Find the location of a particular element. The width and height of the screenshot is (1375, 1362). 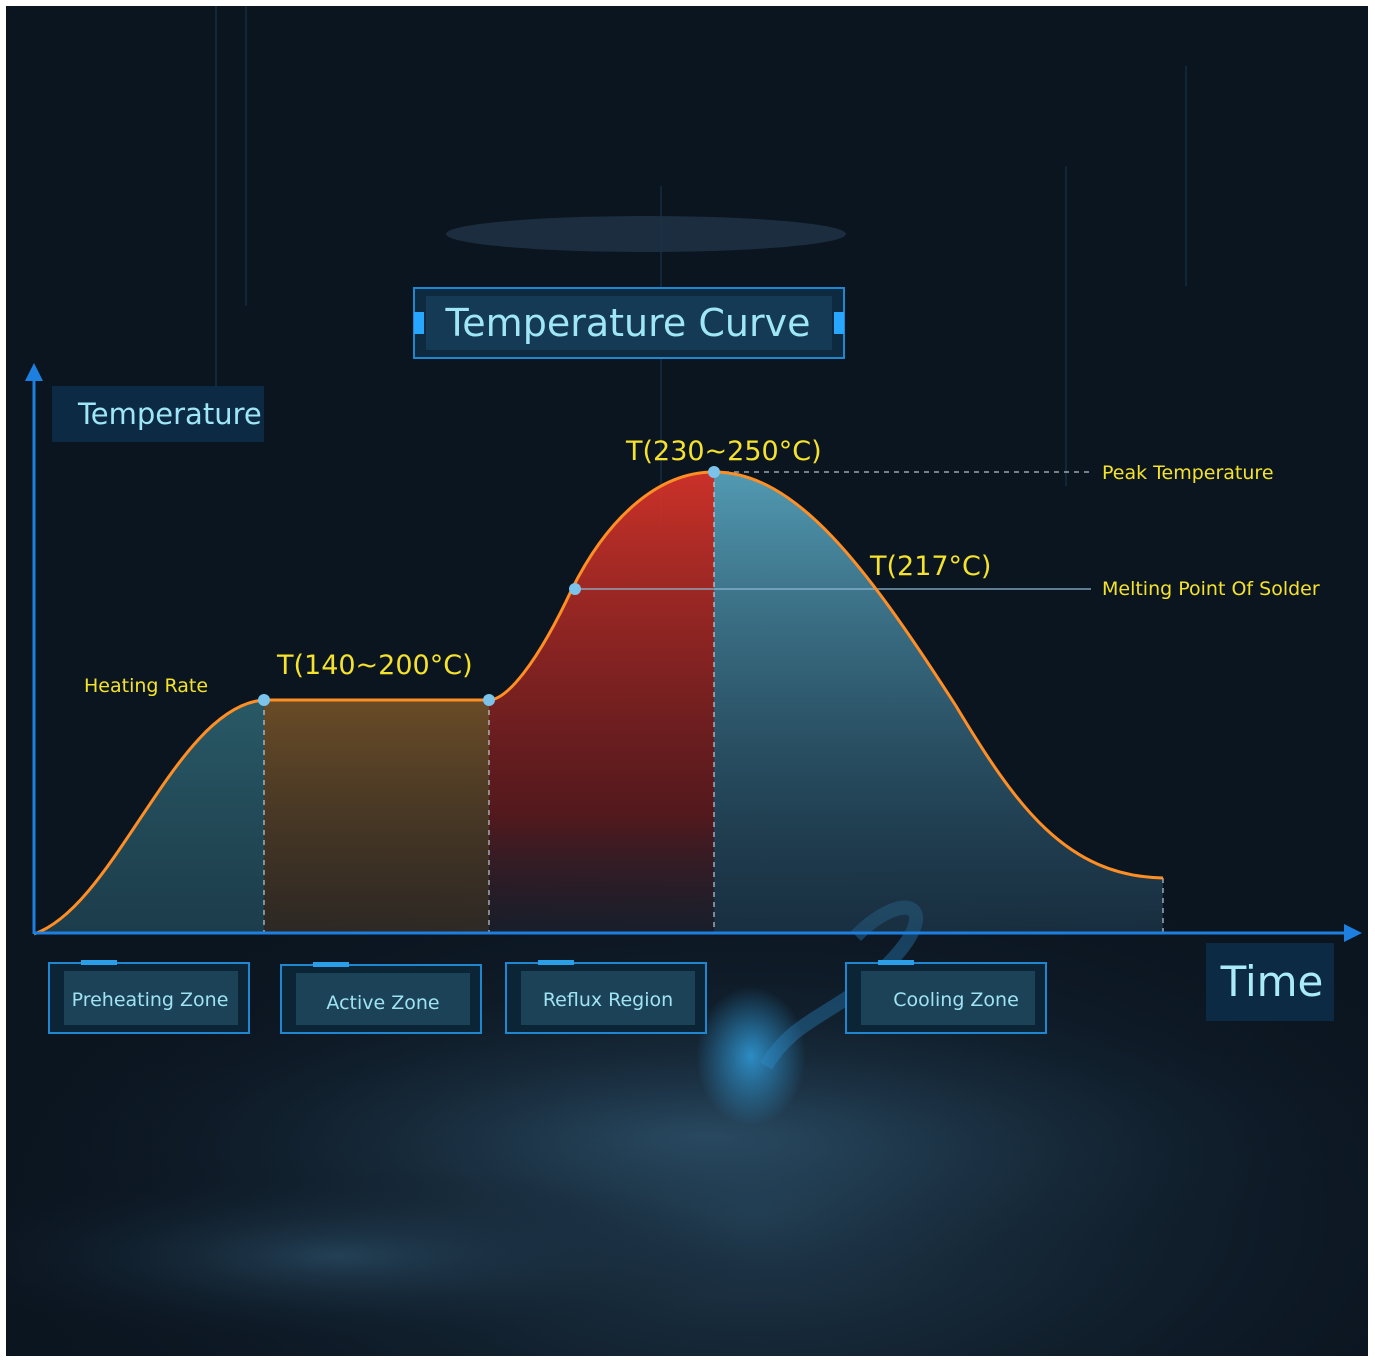

y-axis-arrow is located at coordinates (34, 372).